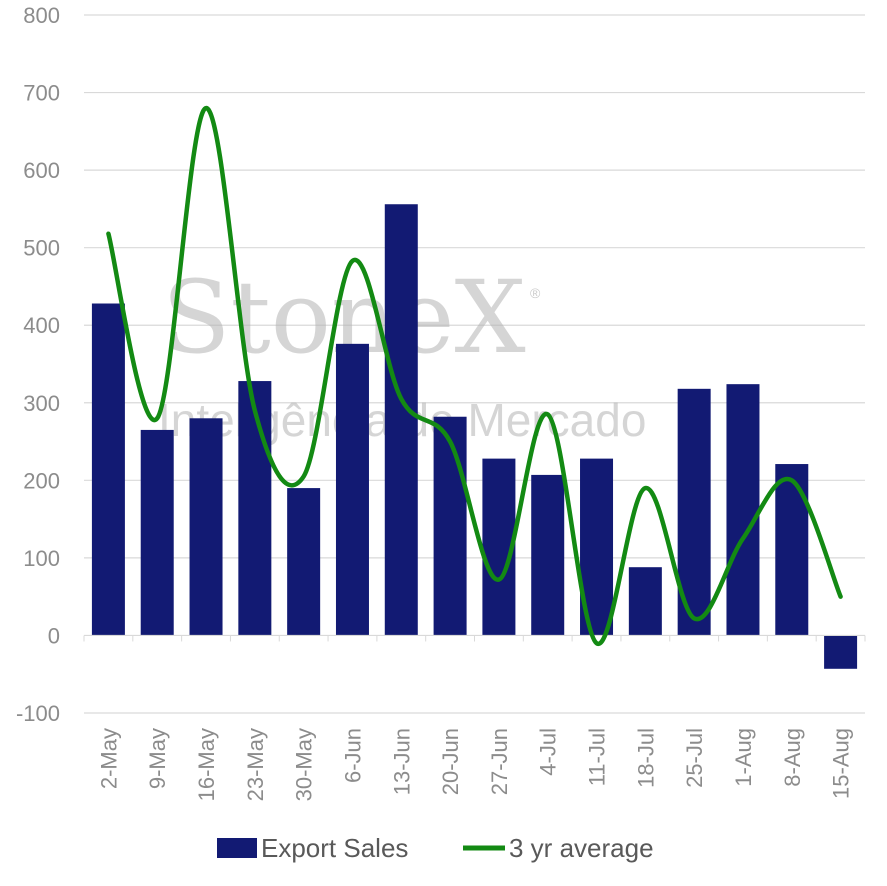 The height and width of the screenshot is (886, 887). What do you see at coordinates (41, 170) in the screenshot?
I see `y-tick-label: 600` at bounding box center [41, 170].